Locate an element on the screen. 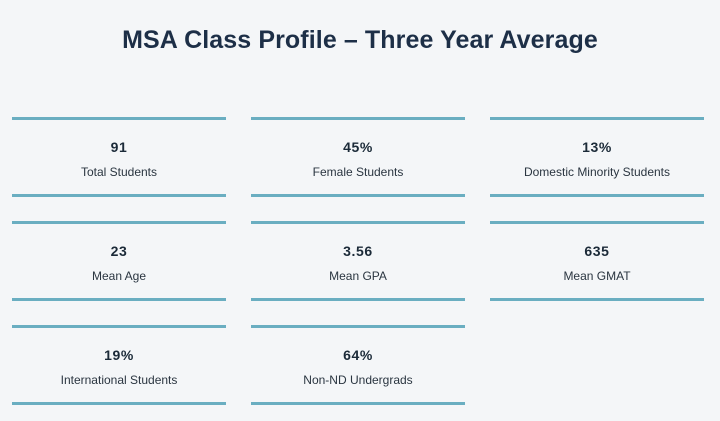 This screenshot has height=421, width=720. stat-card-female-students: 45% Female Students is located at coordinates (358, 157).